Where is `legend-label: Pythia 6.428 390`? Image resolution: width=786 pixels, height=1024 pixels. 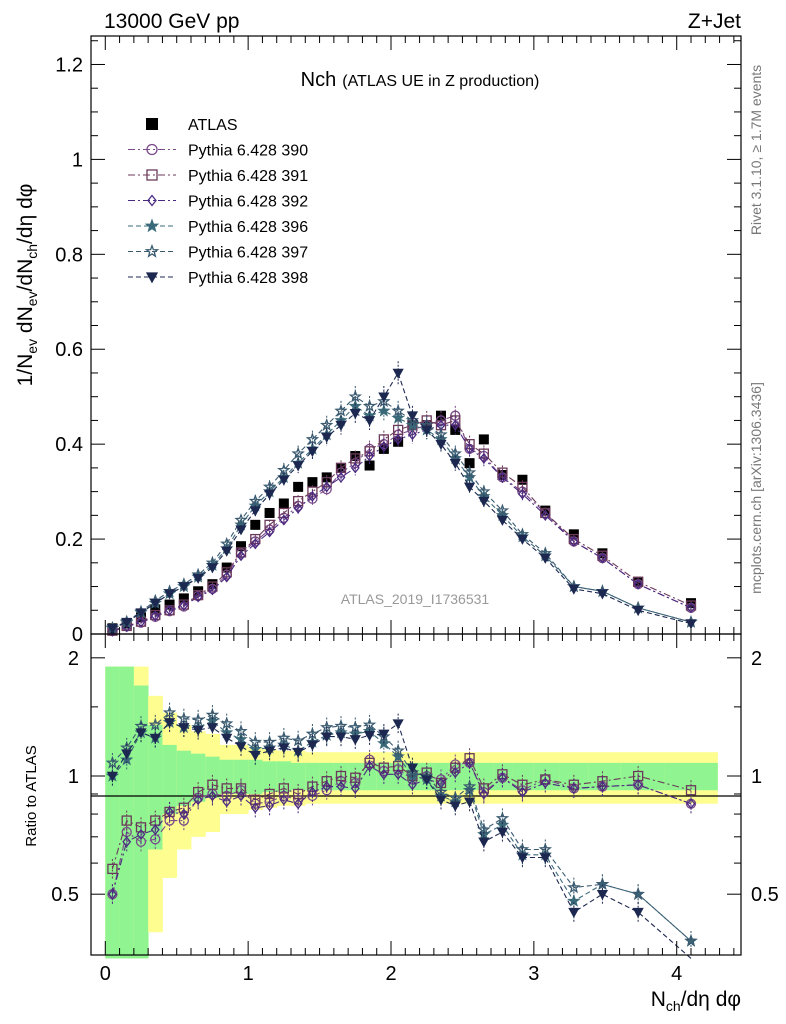
legend-label: Pythia 6.428 390 is located at coordinates (248, 151).